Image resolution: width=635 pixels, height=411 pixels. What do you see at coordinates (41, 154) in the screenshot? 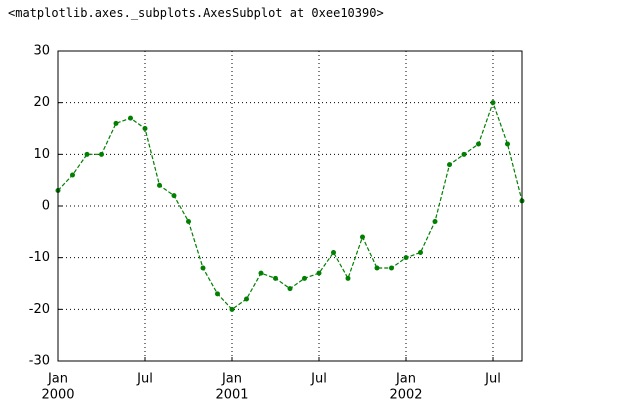
I see `y-tick-label: 10` at bounding box center [41, 154].